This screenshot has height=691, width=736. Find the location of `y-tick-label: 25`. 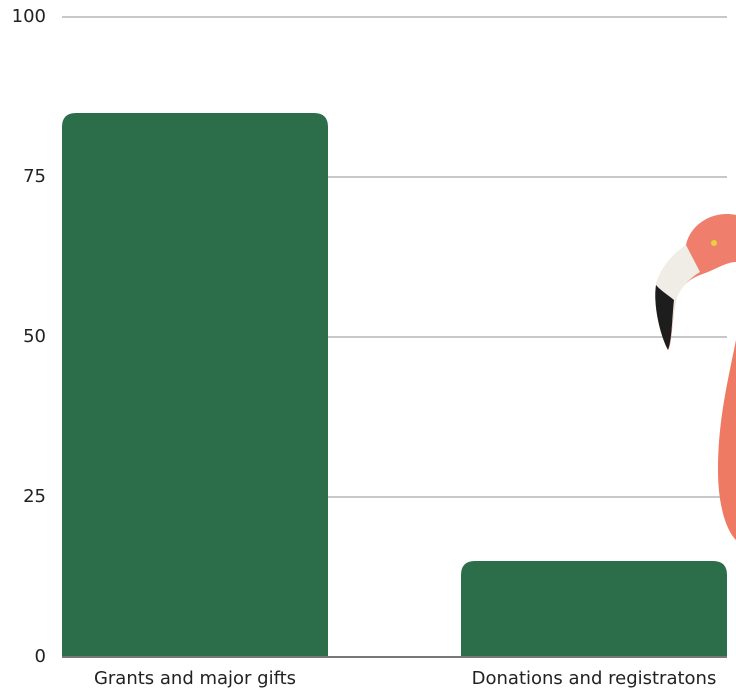

y-tick-label: 25 is located at coordinates (34, 496).